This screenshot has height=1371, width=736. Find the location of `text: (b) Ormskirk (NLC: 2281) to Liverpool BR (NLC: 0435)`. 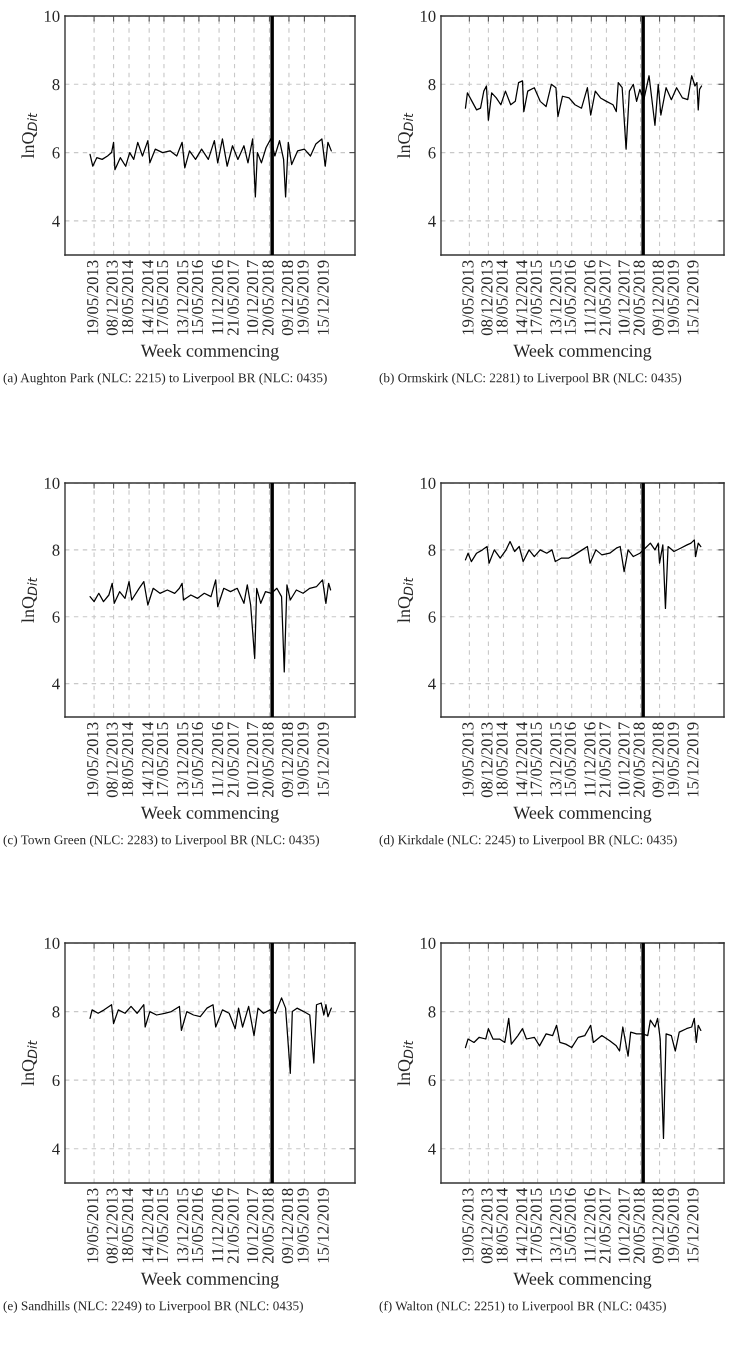

text: (b) Ormskirk (NLC: 2281) to Liverpool BR (NLC: 0435) is located at coordinates (530, 379).